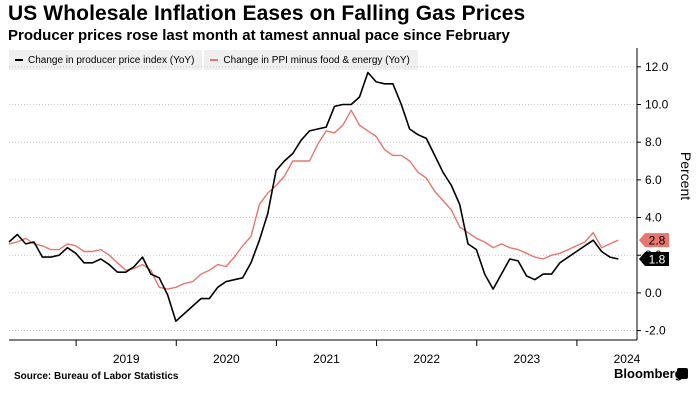 This screenshot has width=696, height=402. What do you see at coordinates (96, 376) in the screenshot?
I see `source-note: Source: Bureau of Labor Statistics` at bounding box center [96, 376].